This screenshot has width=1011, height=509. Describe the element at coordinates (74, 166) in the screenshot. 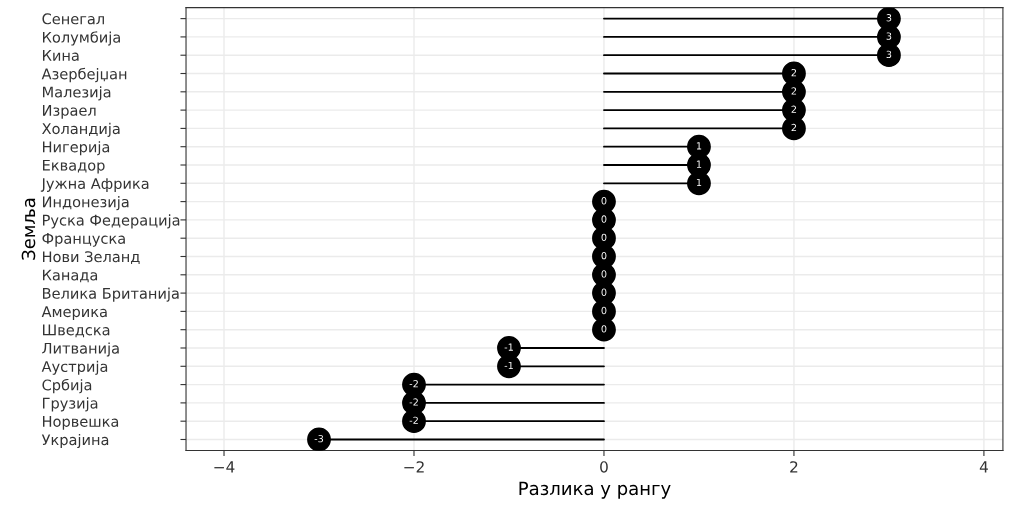

I see `y-tick-label: Еквадор` at that location.